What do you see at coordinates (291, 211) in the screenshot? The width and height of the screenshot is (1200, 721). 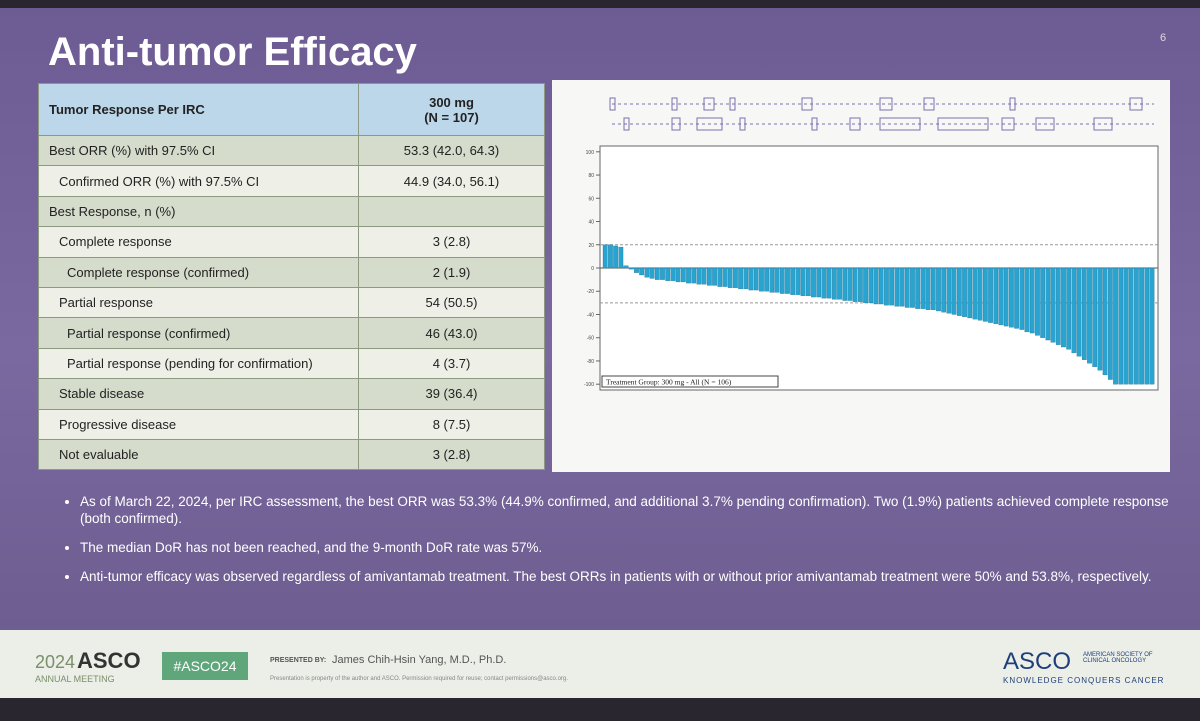 I see `table-row: Best Response, n (%)` at bounding box center [291, 211].